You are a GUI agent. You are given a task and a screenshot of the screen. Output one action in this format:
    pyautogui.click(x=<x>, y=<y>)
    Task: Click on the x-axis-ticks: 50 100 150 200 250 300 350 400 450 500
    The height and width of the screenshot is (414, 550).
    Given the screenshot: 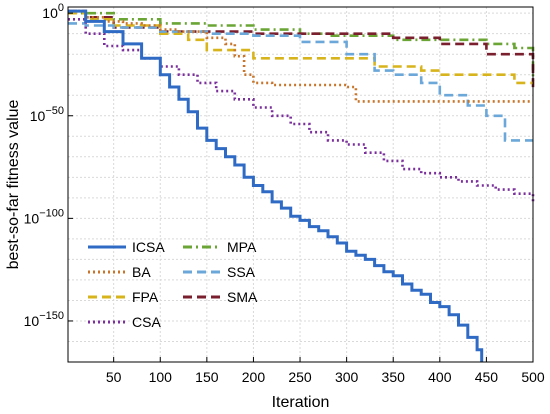 What is the action you would take?
    pyautogui.click(x=325, y=371)
    